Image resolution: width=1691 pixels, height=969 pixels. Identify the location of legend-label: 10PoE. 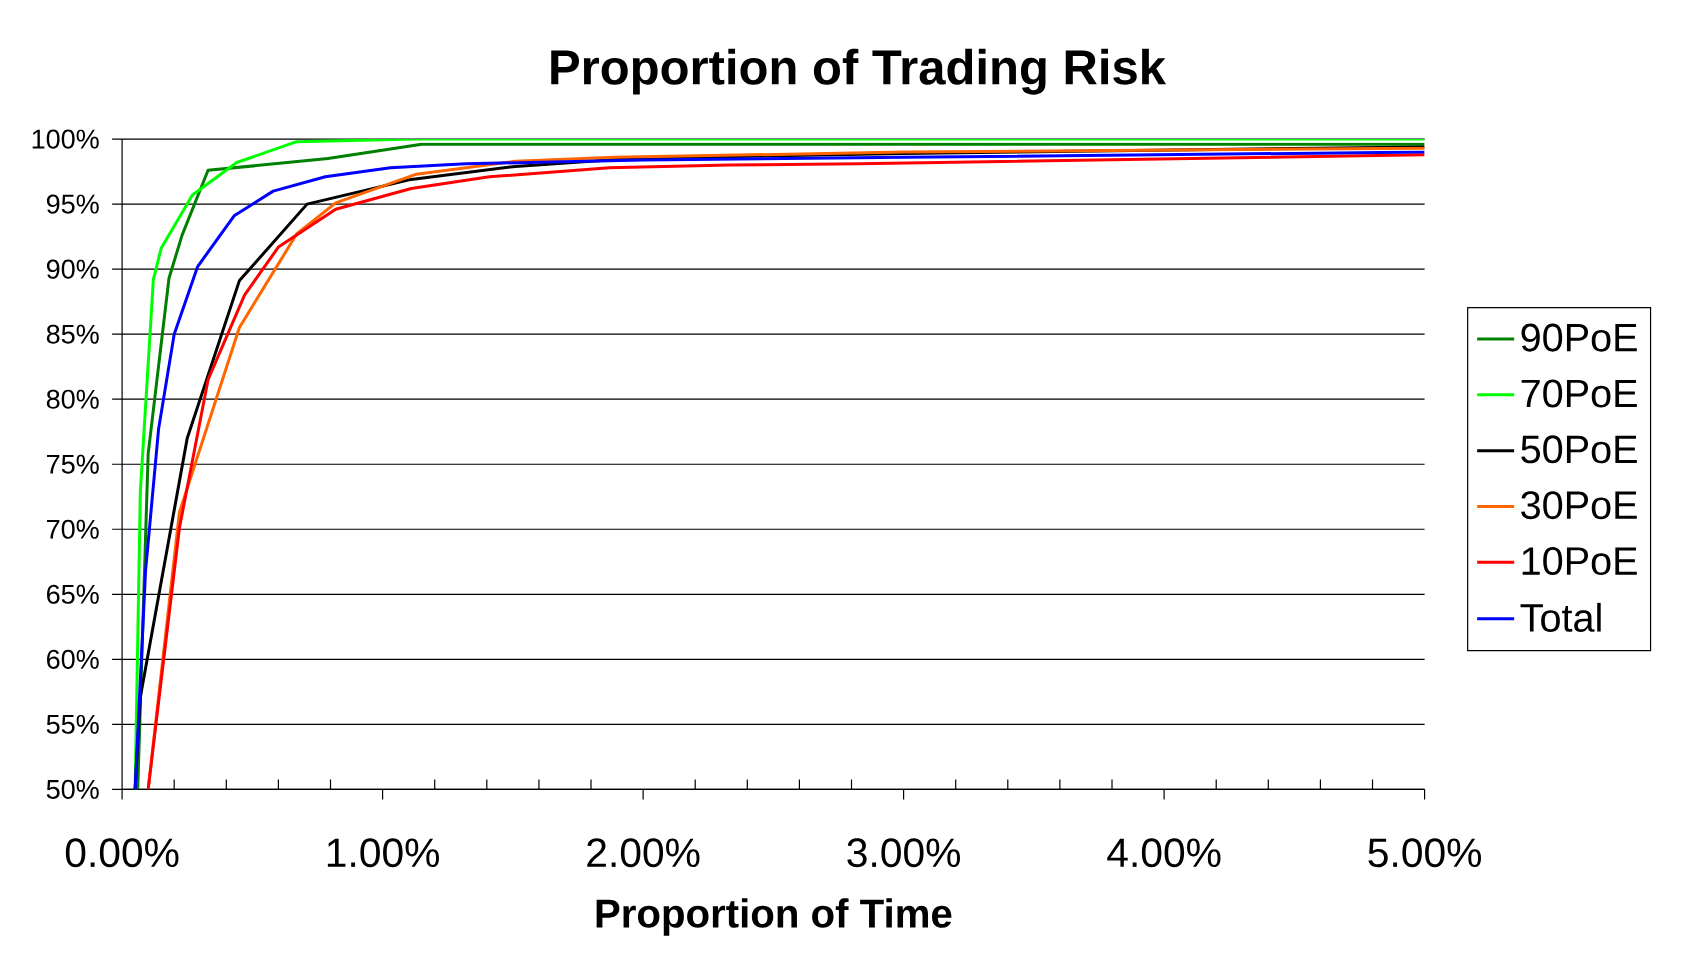
(1579, 561).